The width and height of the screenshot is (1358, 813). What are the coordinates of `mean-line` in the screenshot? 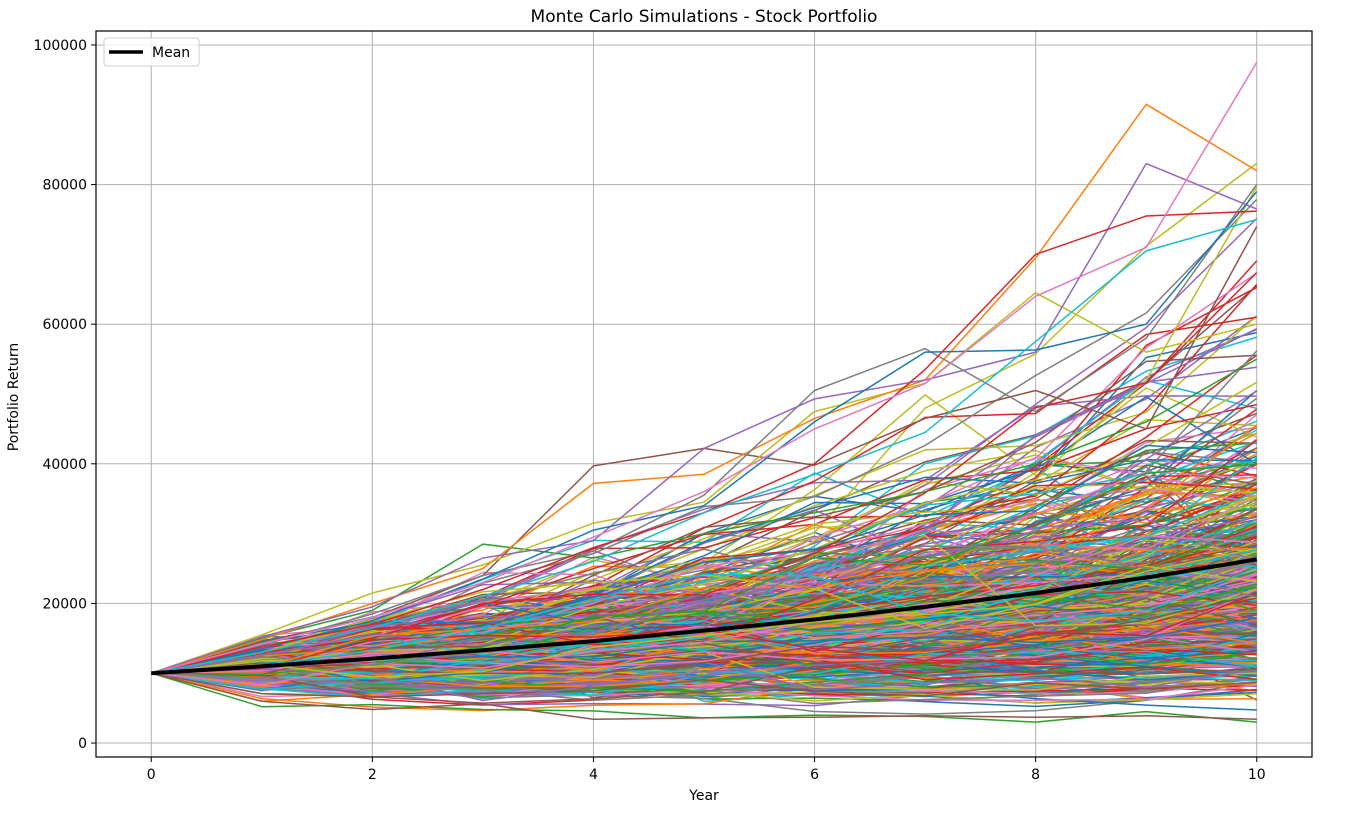 It's located at (704, 616).